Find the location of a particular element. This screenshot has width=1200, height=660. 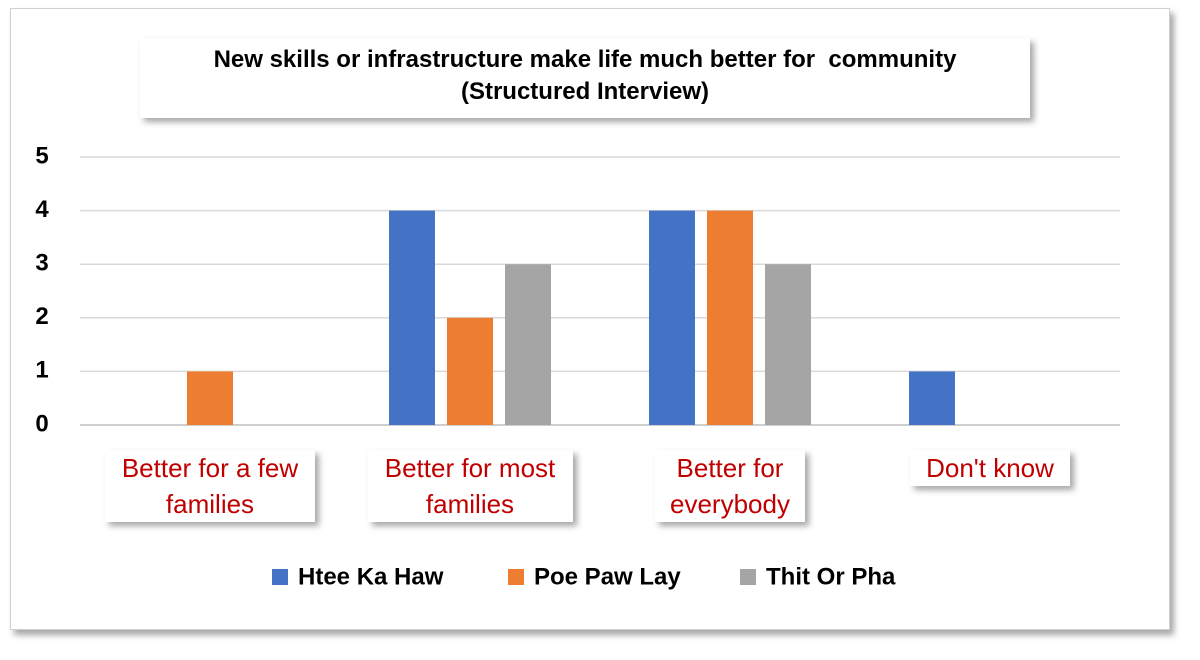

x-tick-label: Don't know is located at coordinates (990, 468).